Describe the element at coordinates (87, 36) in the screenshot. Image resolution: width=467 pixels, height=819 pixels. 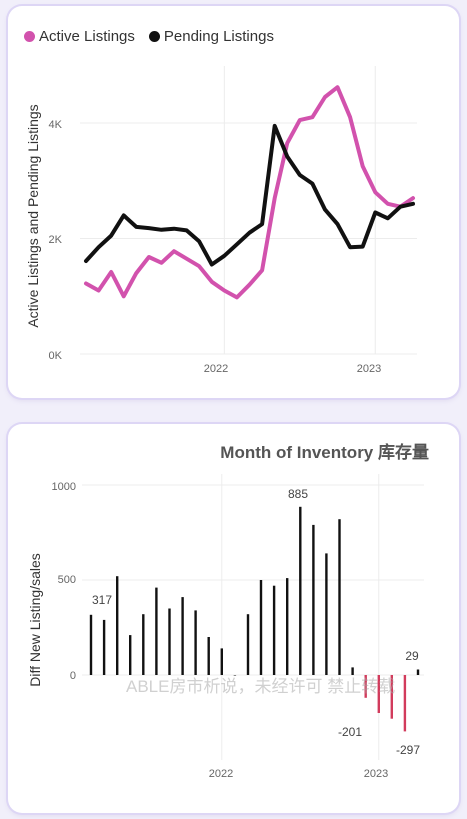
I see `legend-label-active: Active Listings` at that location.